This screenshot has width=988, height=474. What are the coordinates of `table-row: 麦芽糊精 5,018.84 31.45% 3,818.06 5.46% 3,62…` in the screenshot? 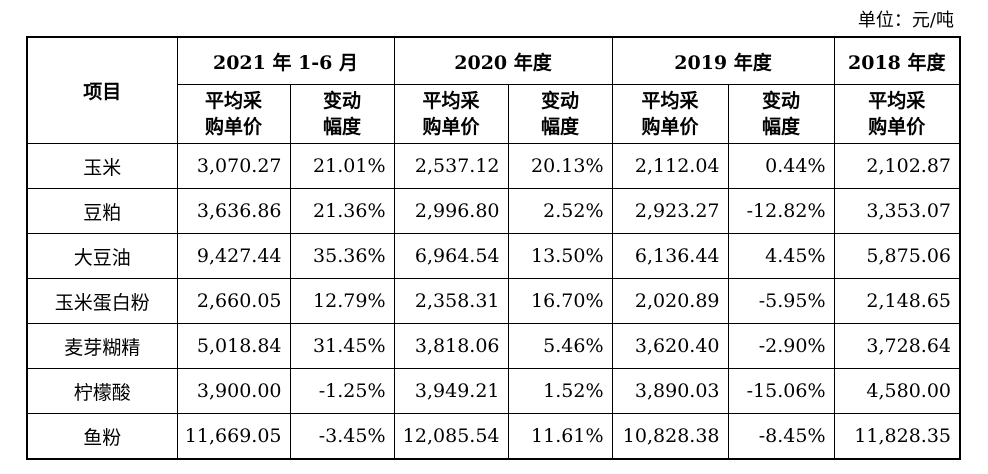 It's located at (493, 346).